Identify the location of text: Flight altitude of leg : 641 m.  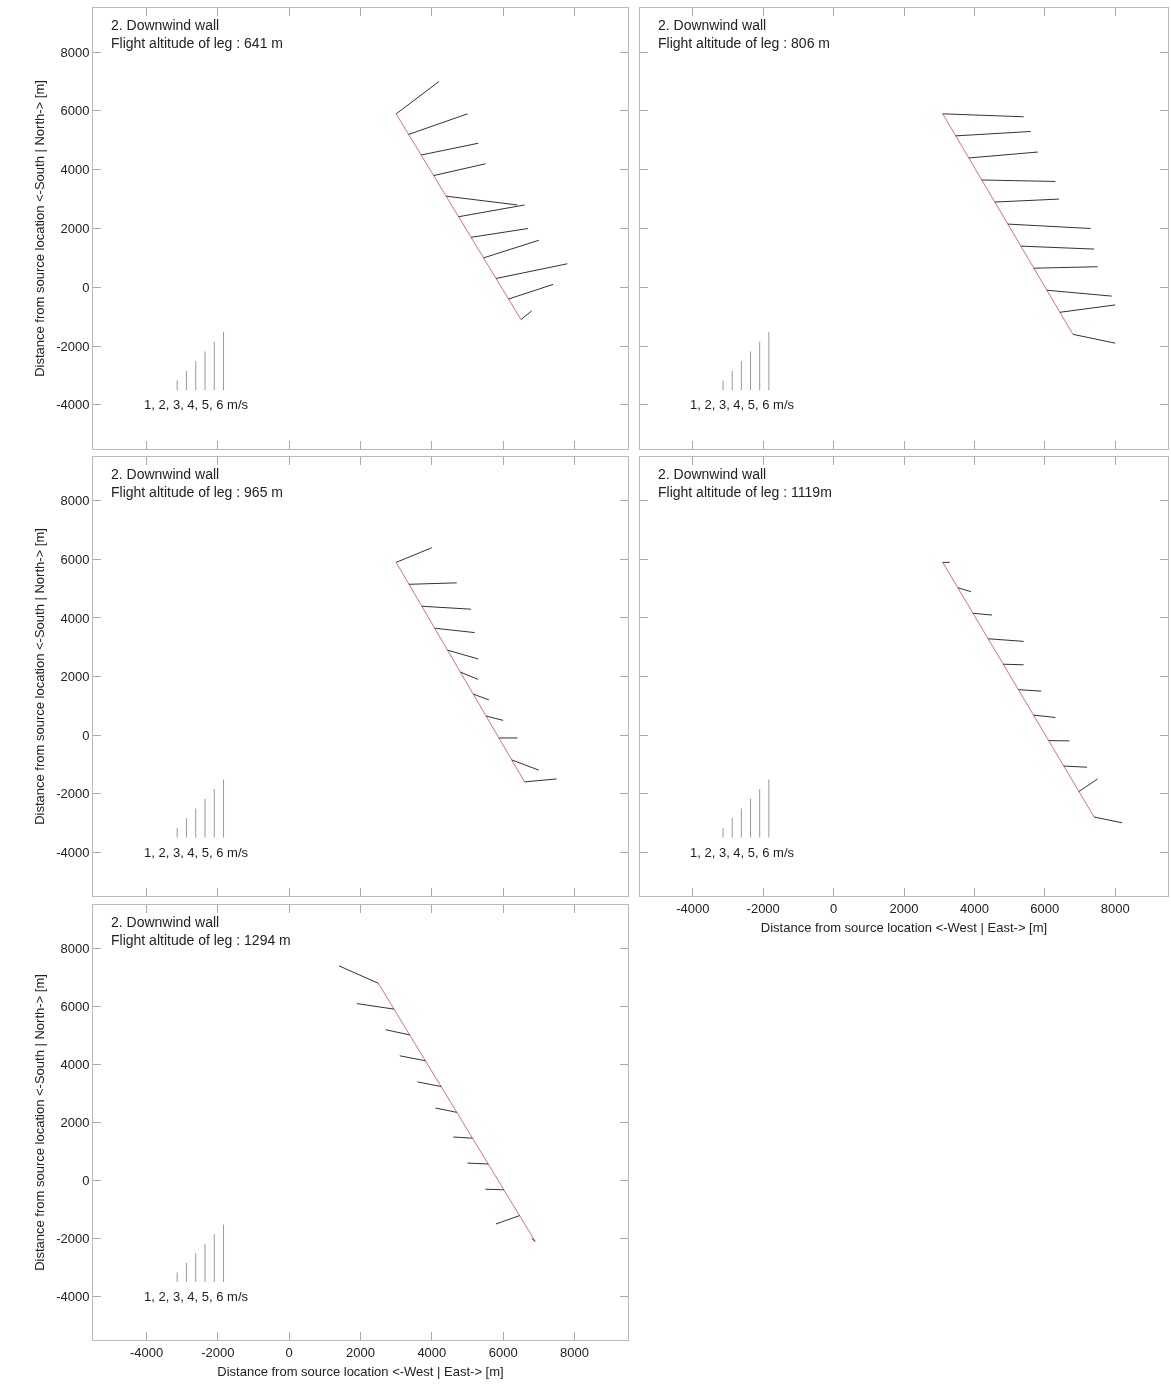
(197, 43).